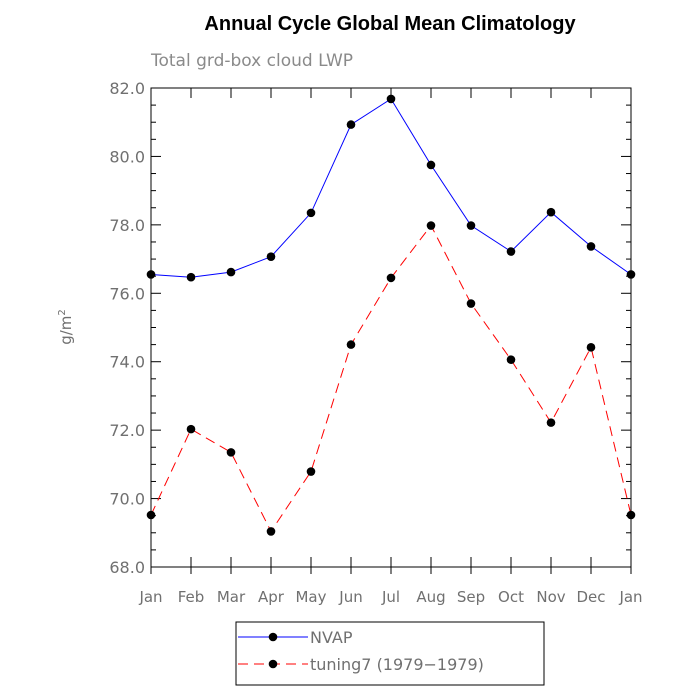  Describe the element at coordinates (271, 597) in the screenshot. I see `x-tick-label: Apr` at that location.